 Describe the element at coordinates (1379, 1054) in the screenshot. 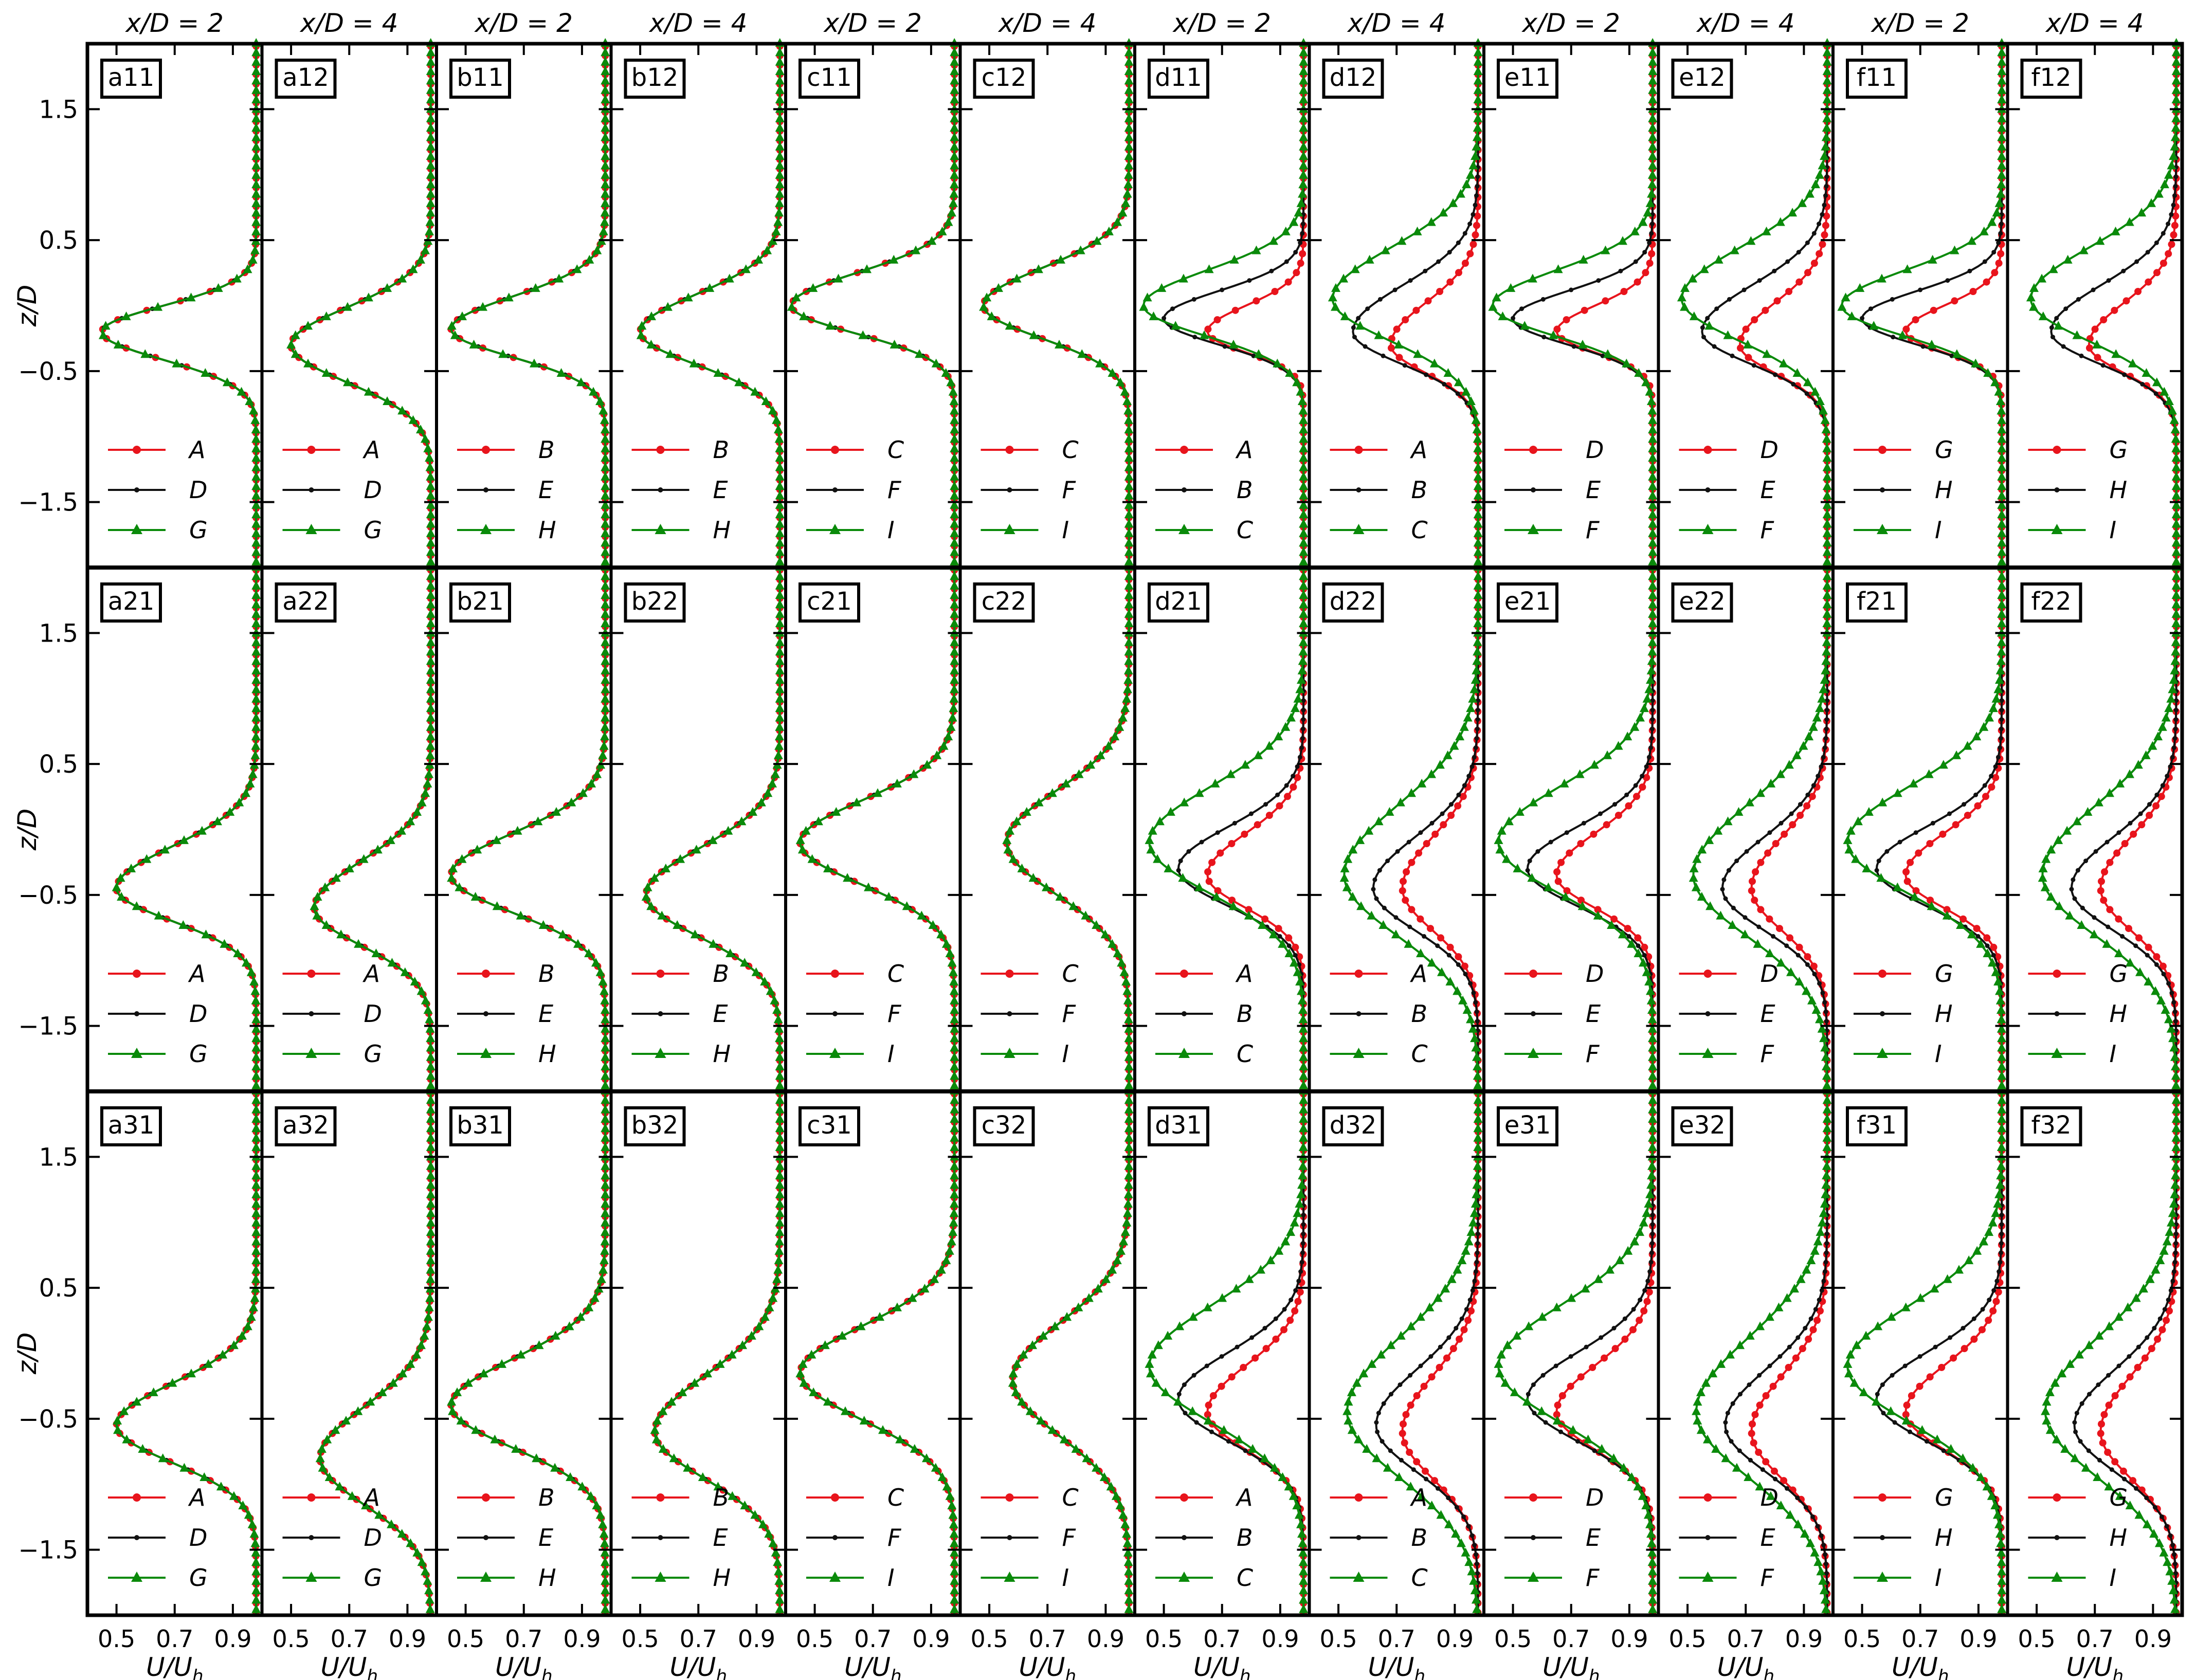

I see `legend-entry-d22-C: C` at that location.